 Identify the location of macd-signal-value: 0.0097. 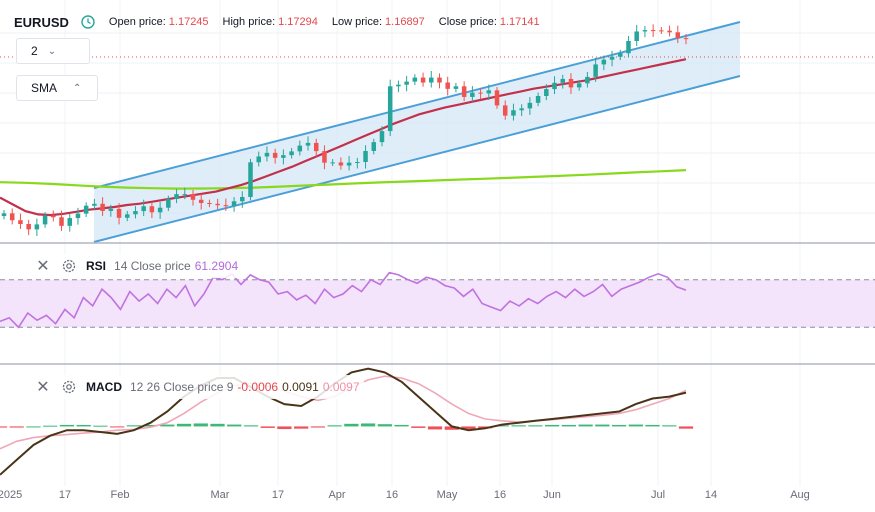
(341, 387).